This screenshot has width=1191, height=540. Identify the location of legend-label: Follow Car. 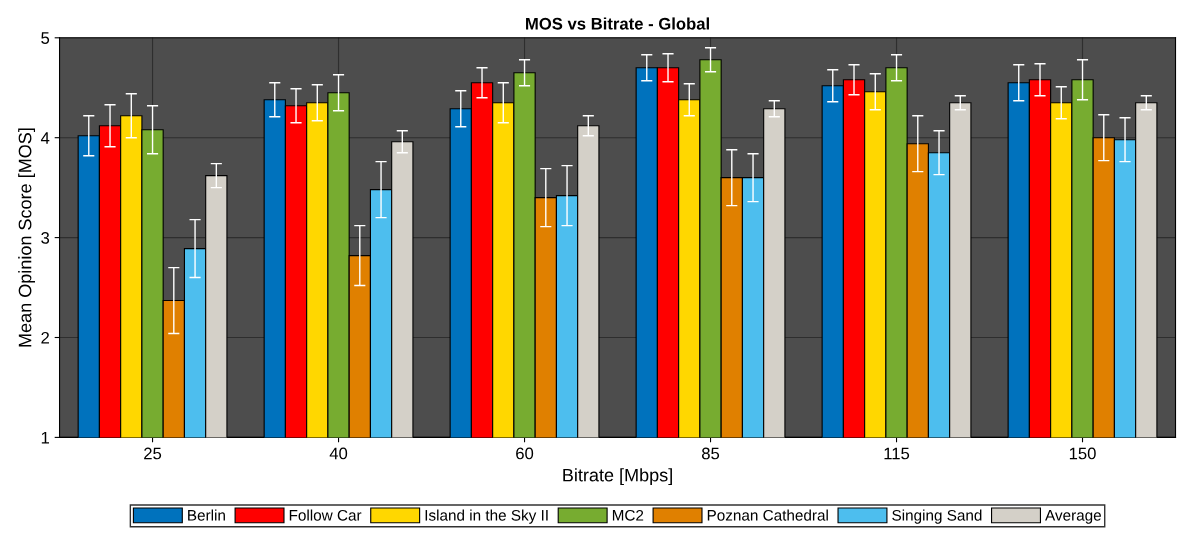
(325, 515).